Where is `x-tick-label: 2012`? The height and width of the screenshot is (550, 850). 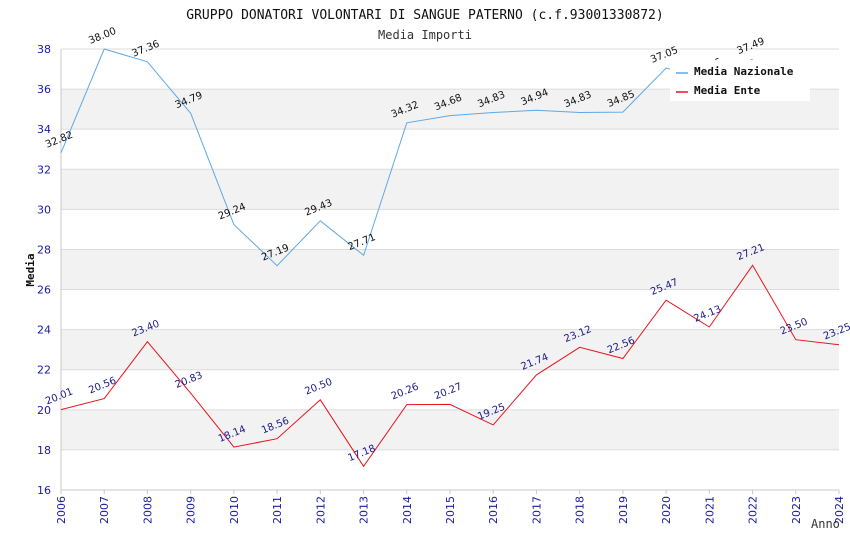 x-tick-label: 2012 is located at coordinates (320, 510).